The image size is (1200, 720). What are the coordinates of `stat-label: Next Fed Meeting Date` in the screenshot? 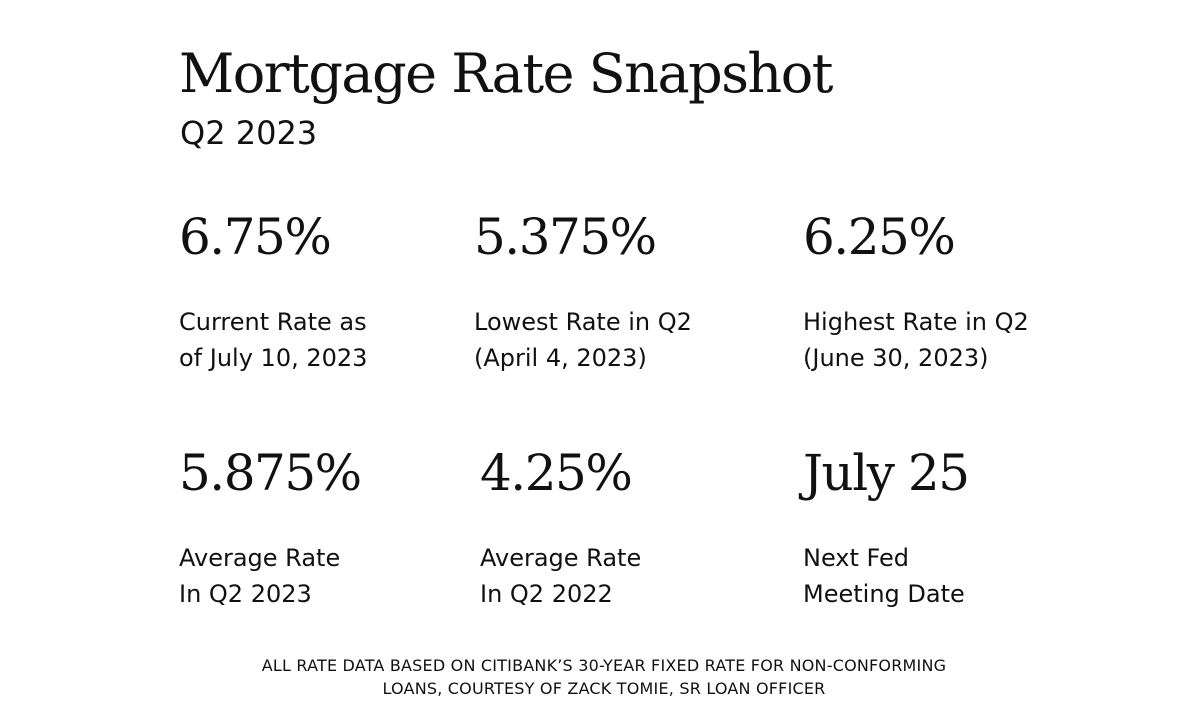 It's located at (886, 576).